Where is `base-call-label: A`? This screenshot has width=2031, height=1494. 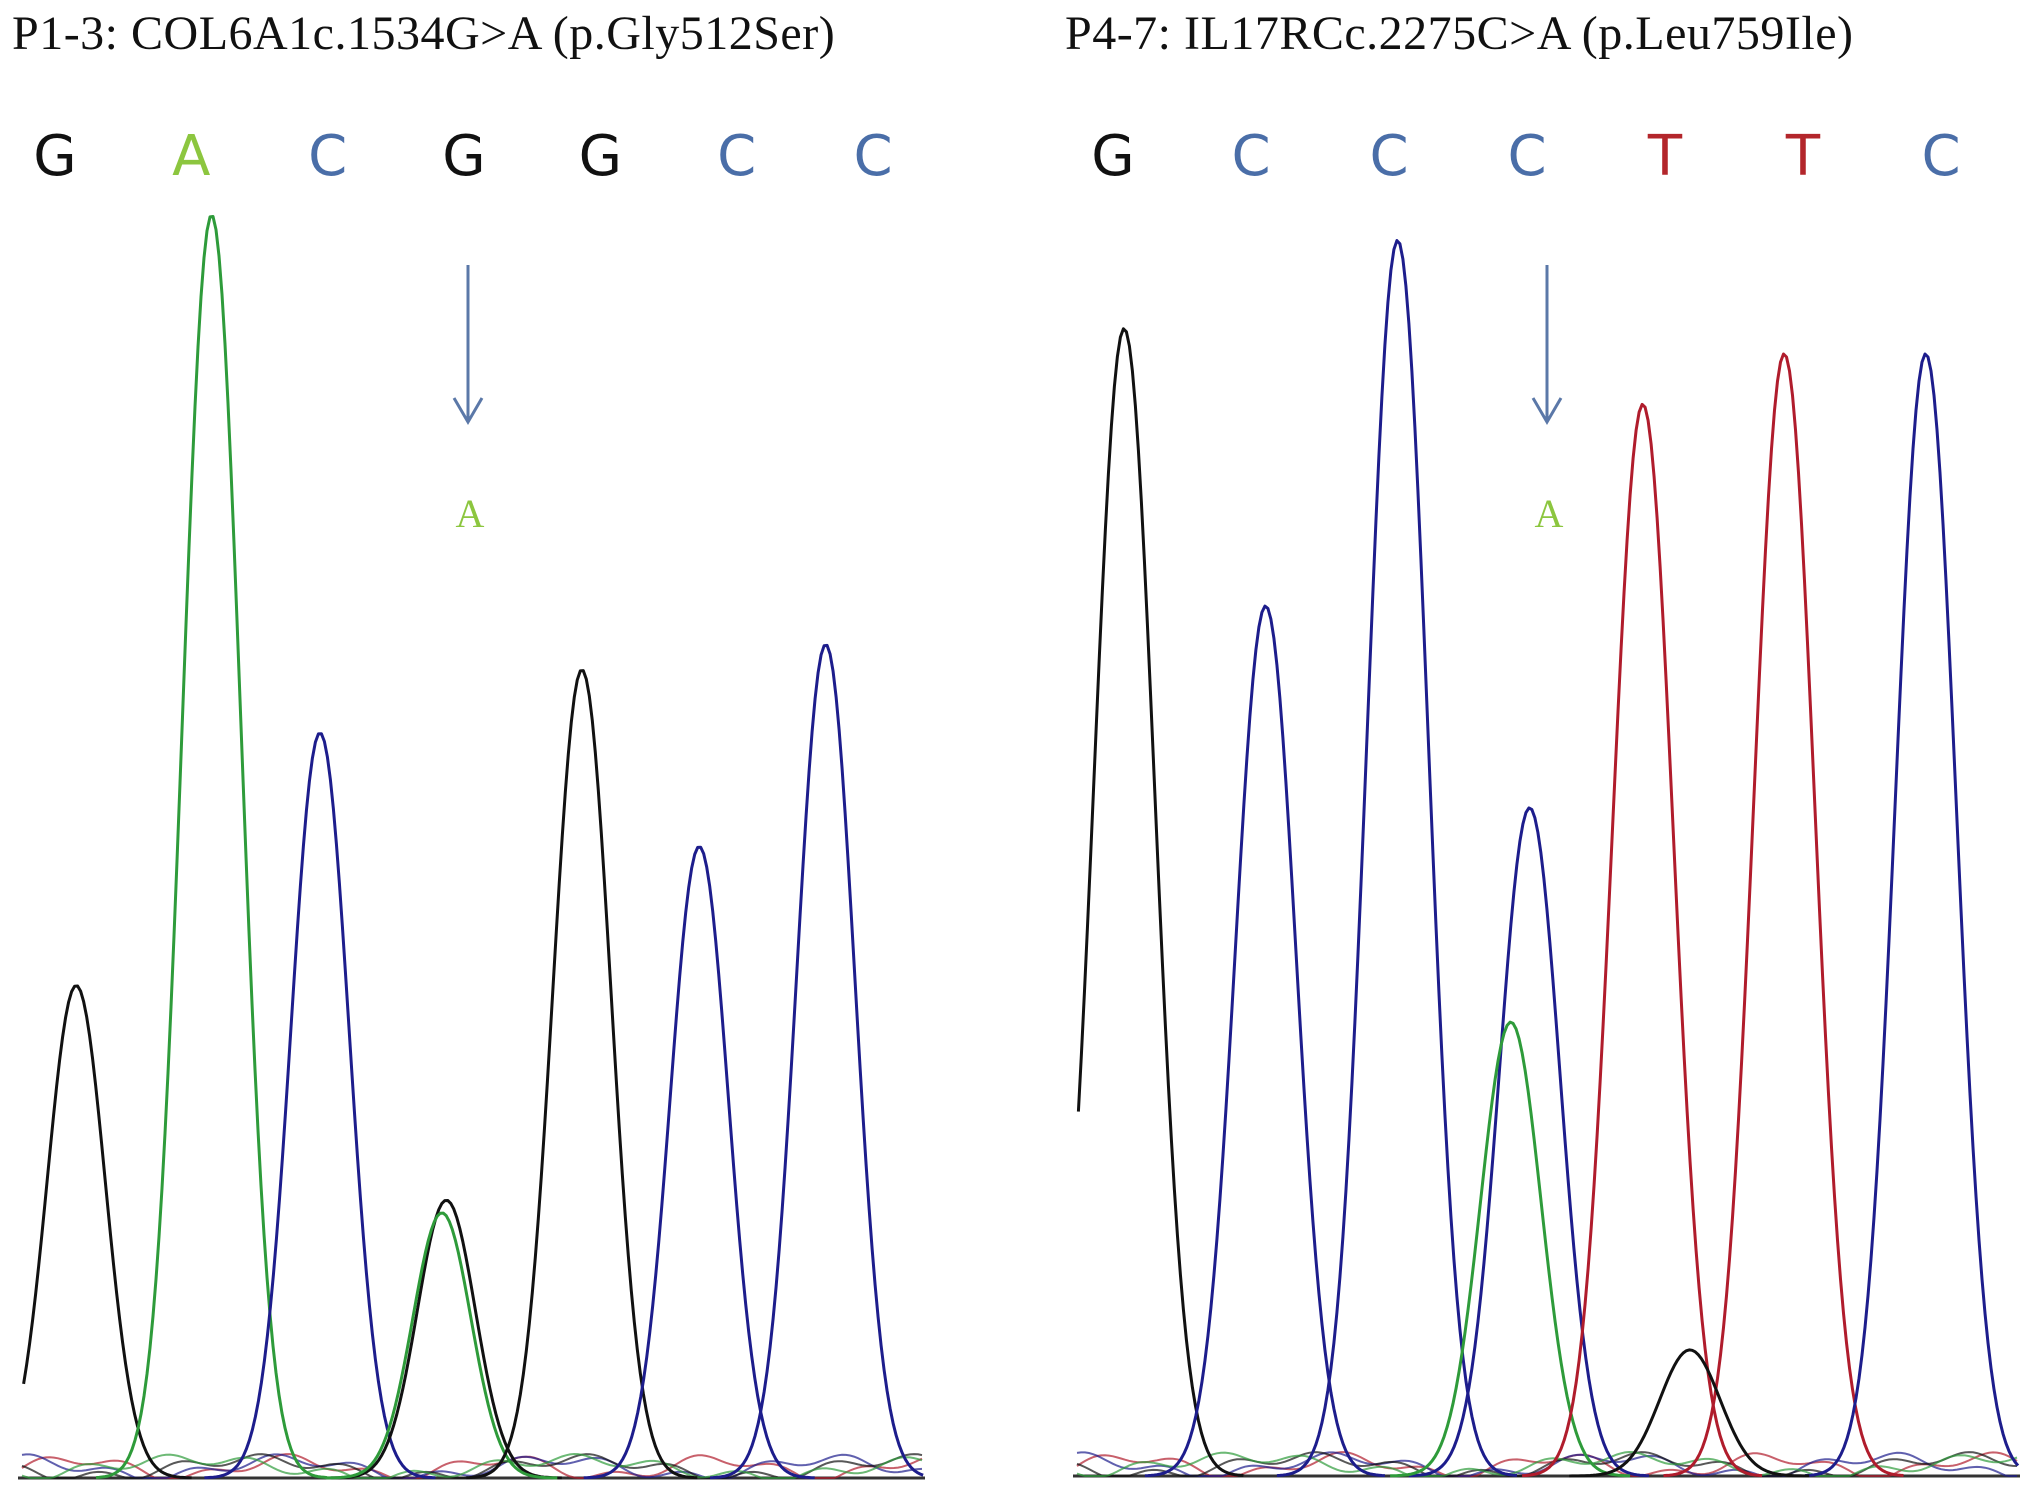
base-call-label: A is located at coordinates (191, 156).